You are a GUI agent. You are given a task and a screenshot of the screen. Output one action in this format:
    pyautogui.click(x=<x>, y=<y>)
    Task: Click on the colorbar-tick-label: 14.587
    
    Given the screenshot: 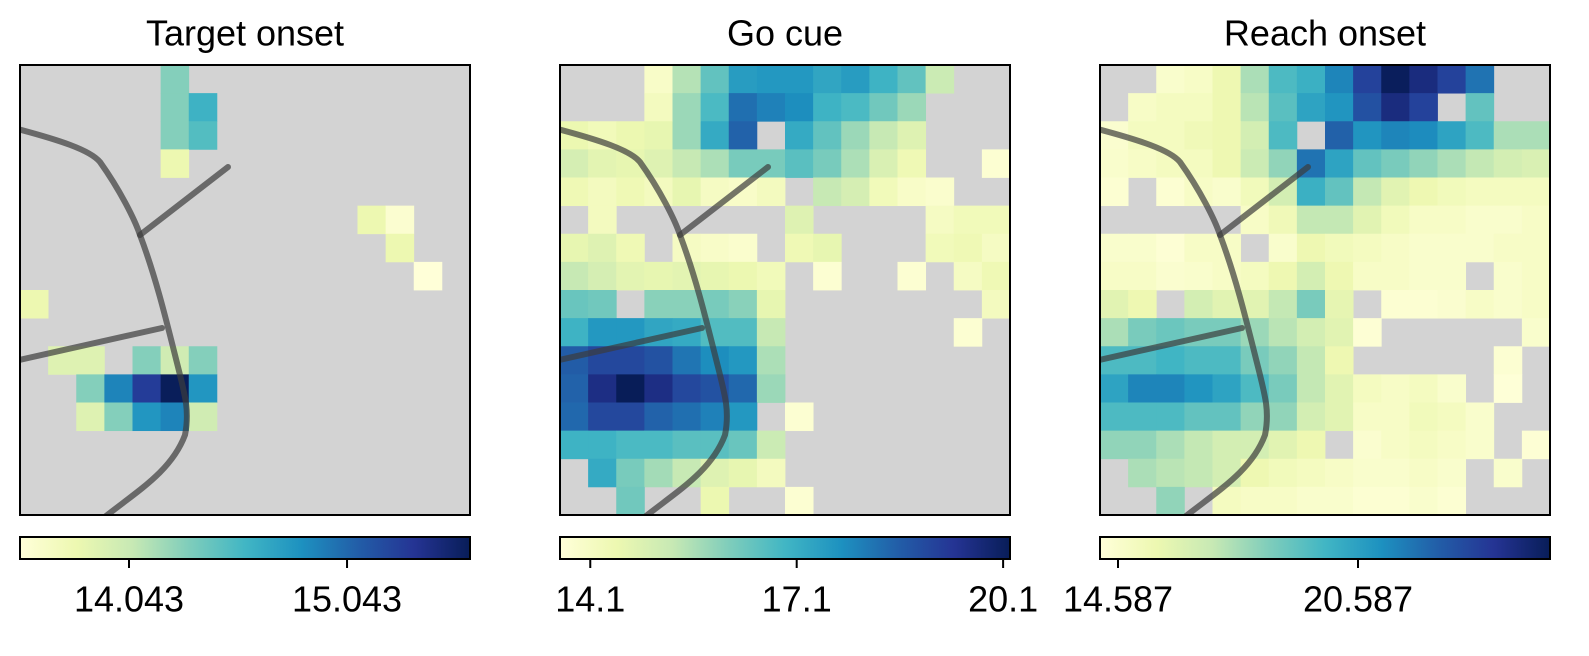 What is the action you would take?
    pyautogui.click(x=1118, y=599)
    